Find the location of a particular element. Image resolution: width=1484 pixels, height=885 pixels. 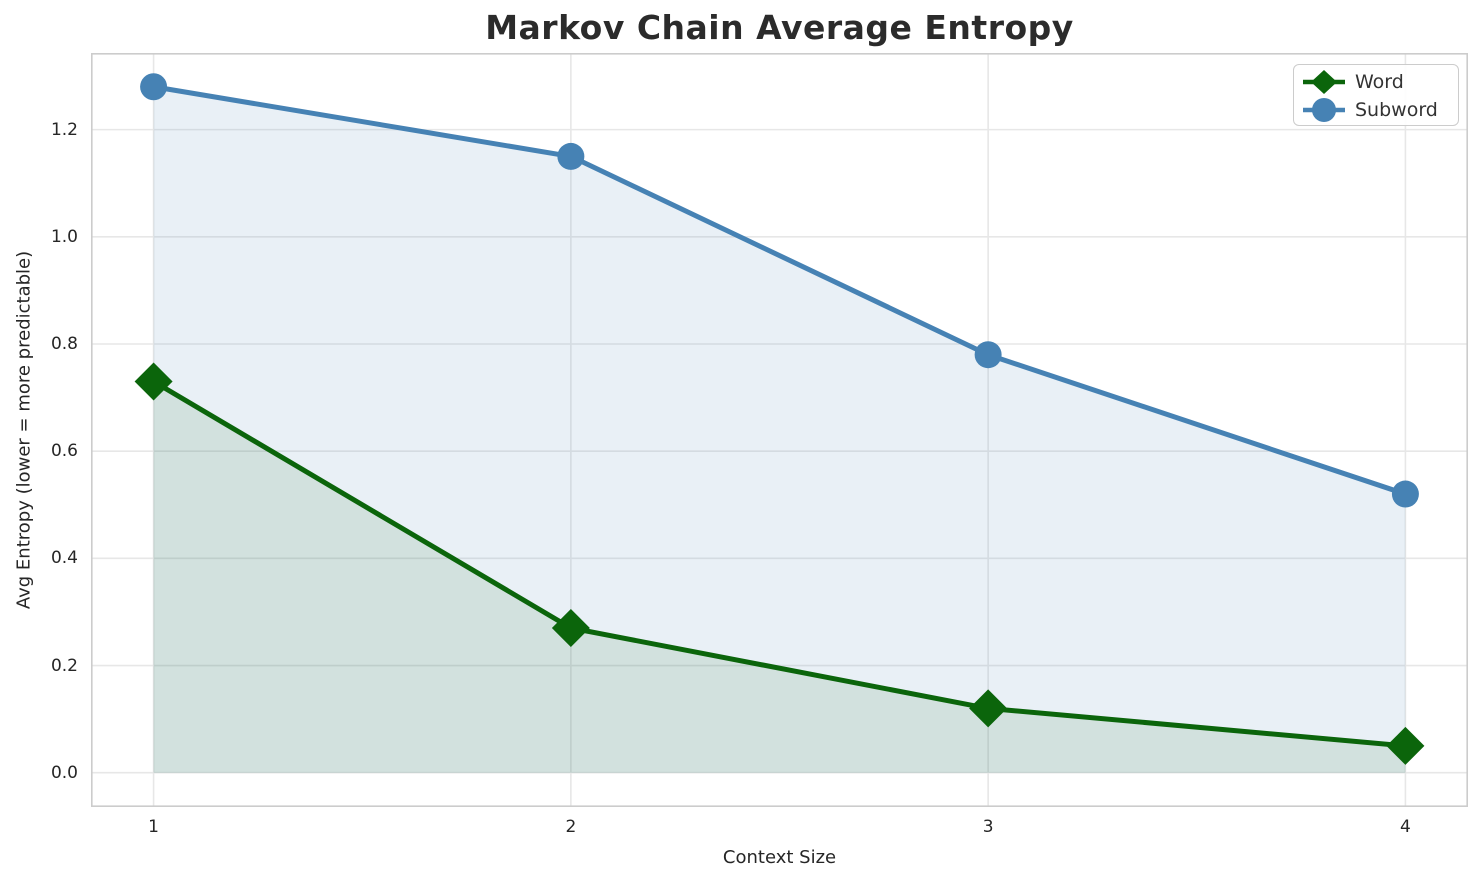

legend-item-subword: Subword is located at coordinates (1376, 110).